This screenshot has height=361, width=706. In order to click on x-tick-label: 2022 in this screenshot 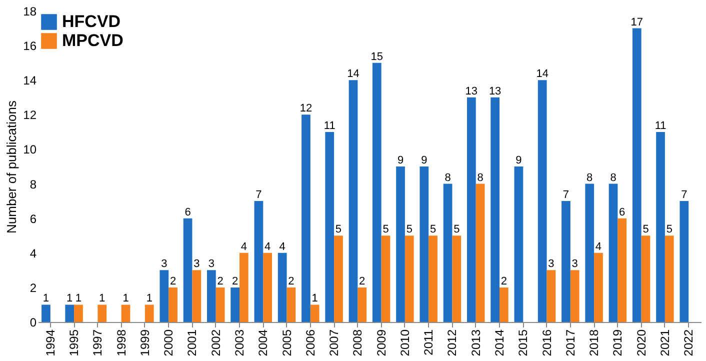, I will do `click(689, 342)`.